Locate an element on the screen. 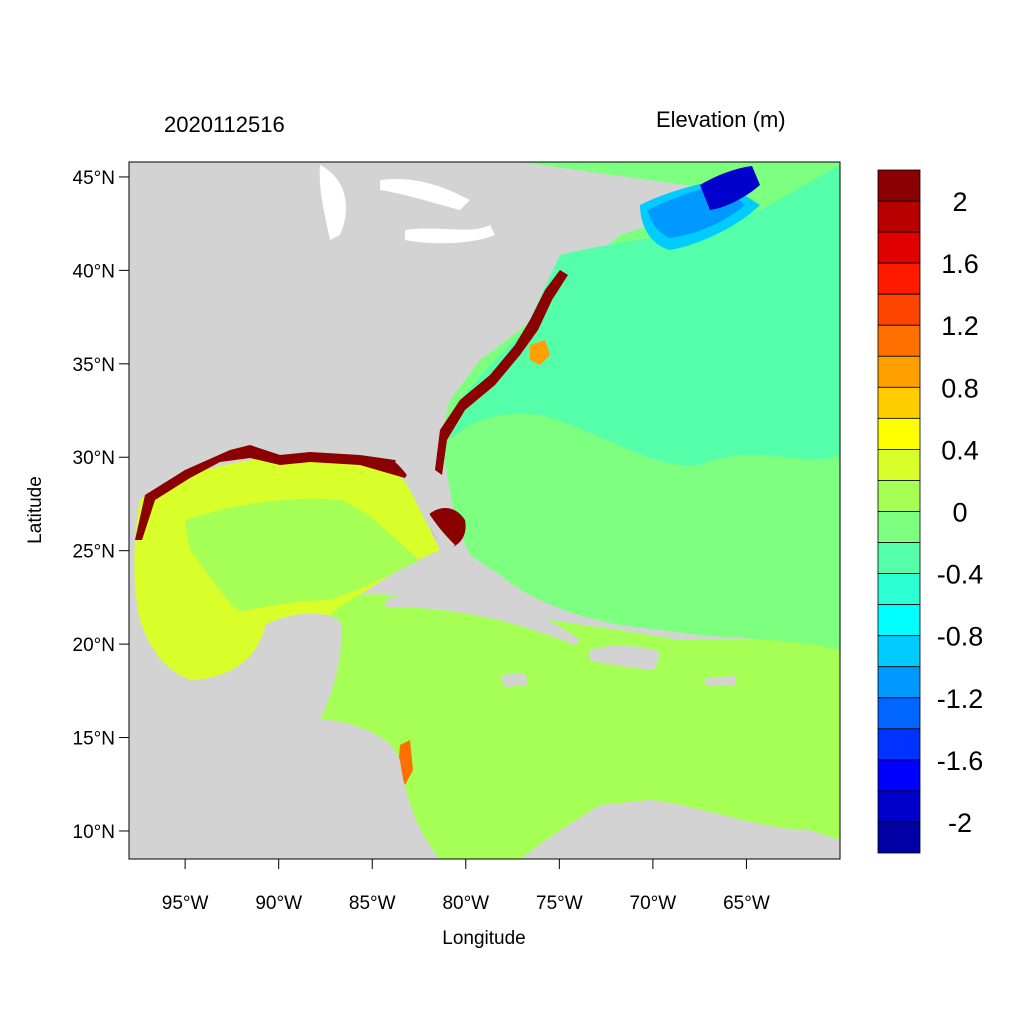 This screenshot has height=1024, width=1024. latitude-tick-label: 15°N is located at coordinates (94, 739).